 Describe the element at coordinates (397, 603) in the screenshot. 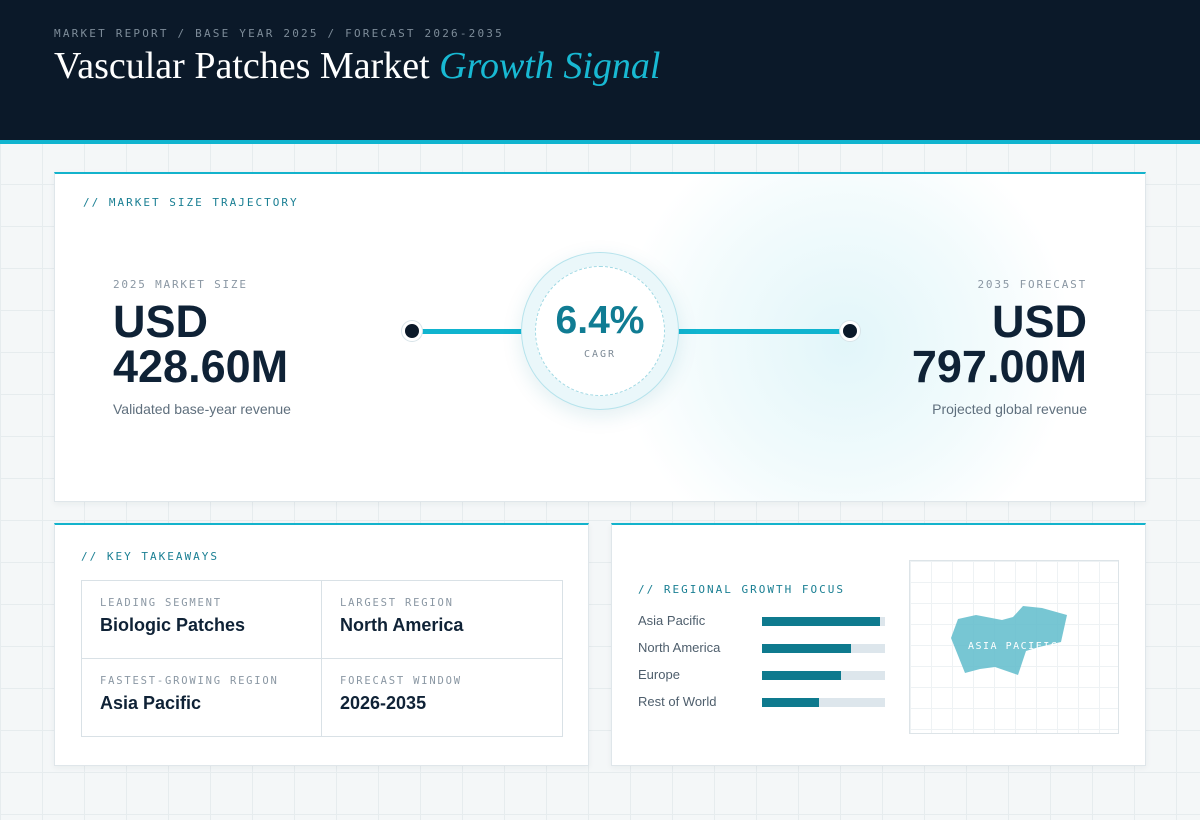

I see `takeaway-caption: LARGEST REGION` at that location.